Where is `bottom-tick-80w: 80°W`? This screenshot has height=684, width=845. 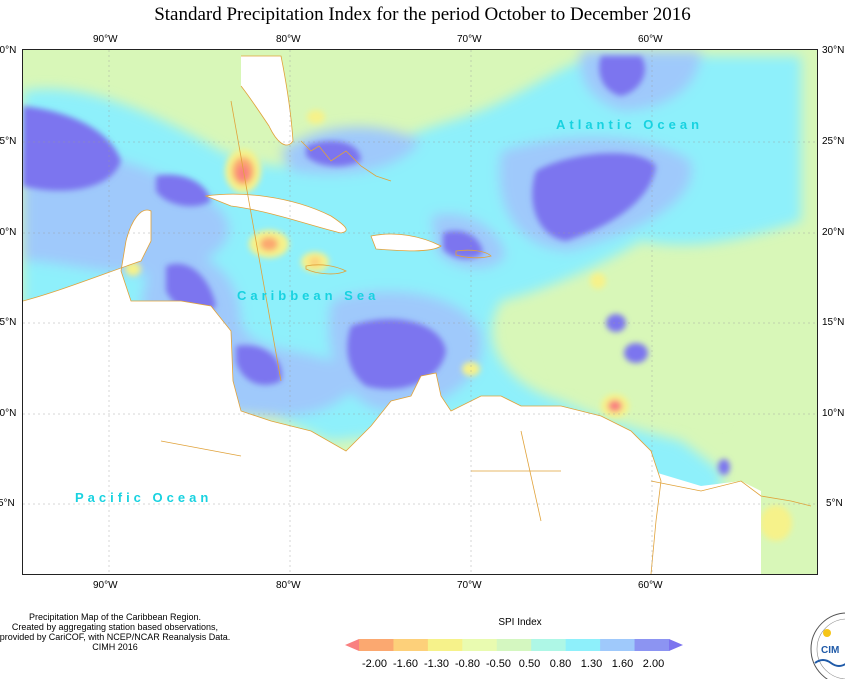 bottom-tick-80w: 80°W is located at coordinates (288, 585).